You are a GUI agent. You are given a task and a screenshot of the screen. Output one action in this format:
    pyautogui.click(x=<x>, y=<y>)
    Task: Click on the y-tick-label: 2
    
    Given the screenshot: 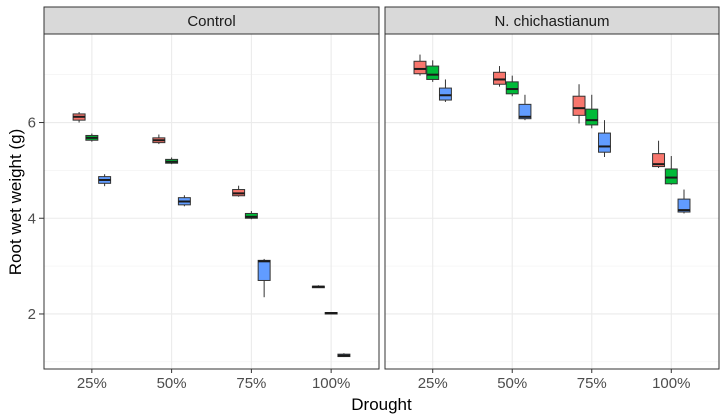 What is the action you would take?
    pyautogui.click(x=32, y=314)
    